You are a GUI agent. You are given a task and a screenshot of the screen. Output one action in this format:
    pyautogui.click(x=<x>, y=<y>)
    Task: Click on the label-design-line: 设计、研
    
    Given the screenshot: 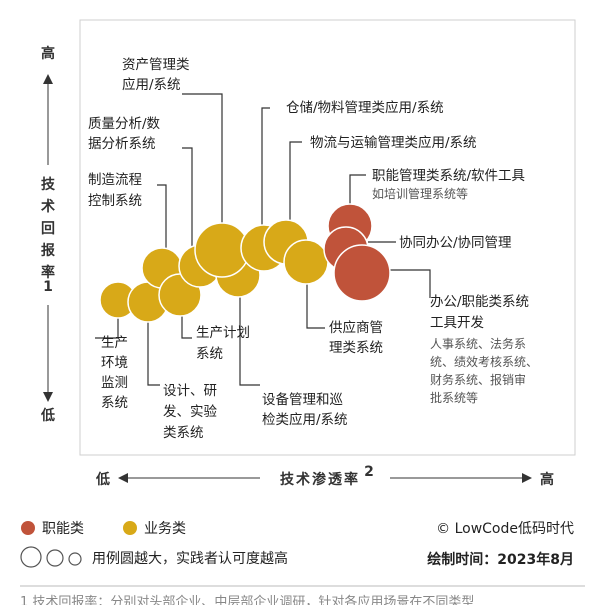 What is the action you would take?
    pyautogui.click(x=190, y=391)
    